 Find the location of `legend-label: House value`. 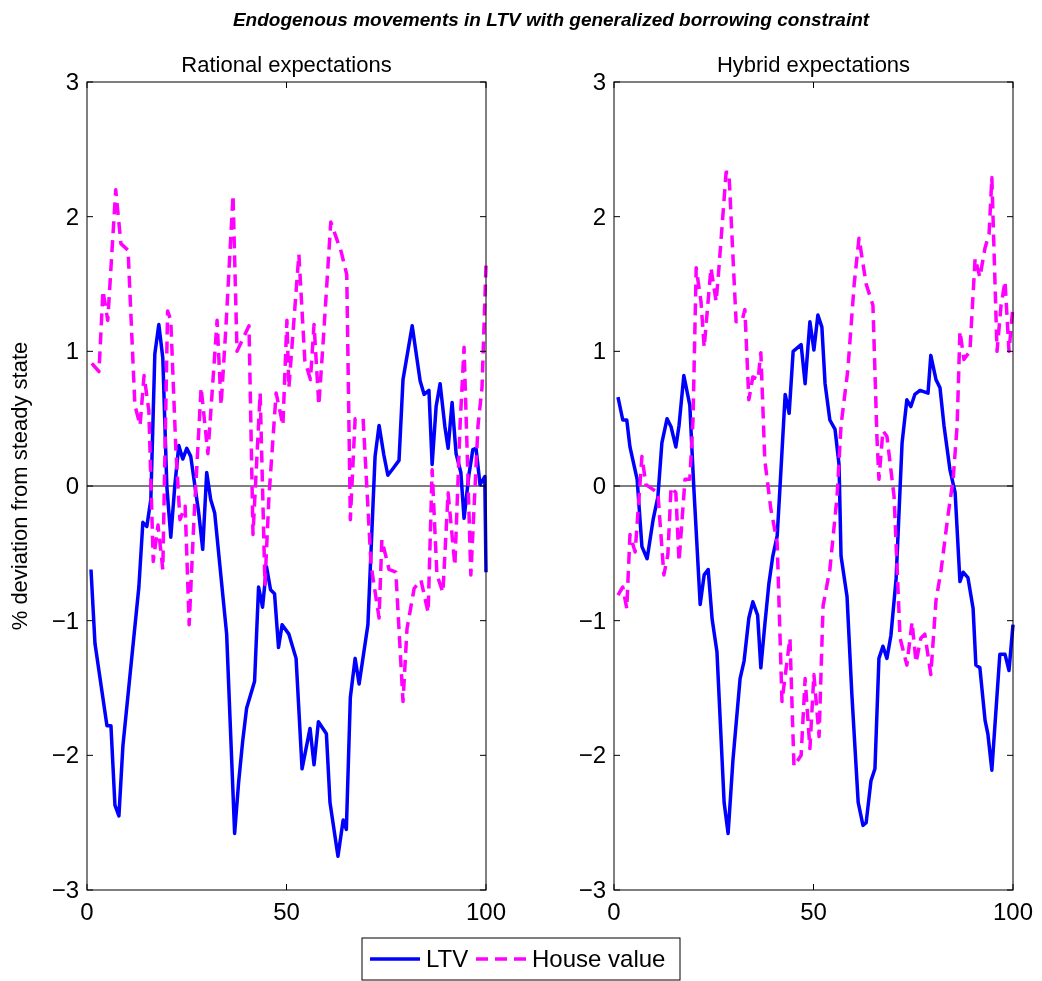

legend-label: House value is located at coordinates (599, 958).